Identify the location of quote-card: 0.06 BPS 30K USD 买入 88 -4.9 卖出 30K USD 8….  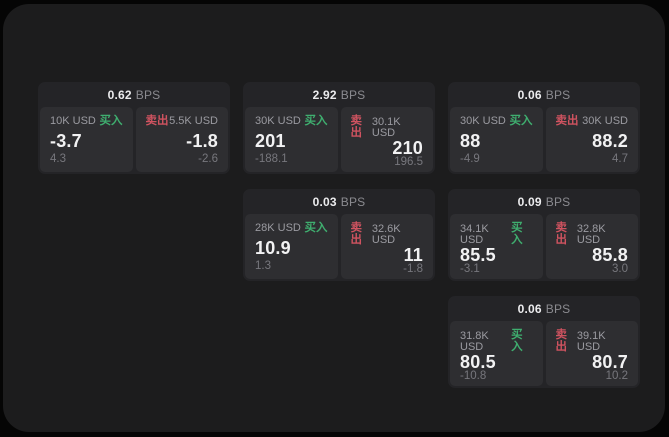
(544, 128).